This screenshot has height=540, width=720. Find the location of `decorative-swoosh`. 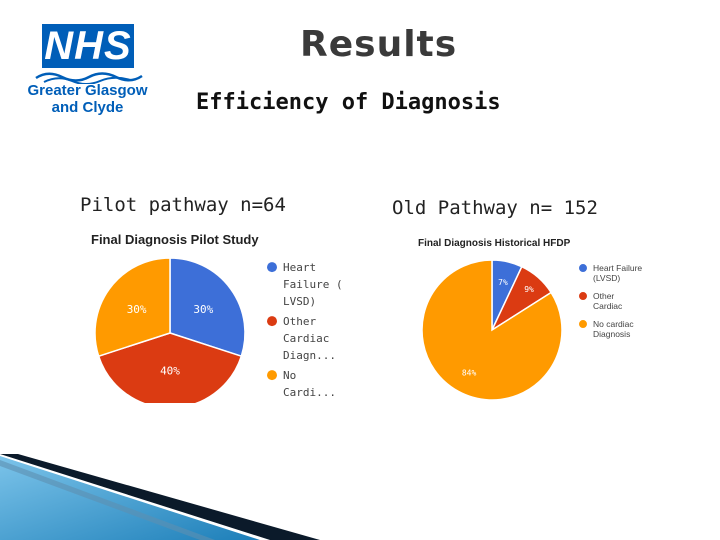

decorative-swoosh is located at coordinates (160, 497).